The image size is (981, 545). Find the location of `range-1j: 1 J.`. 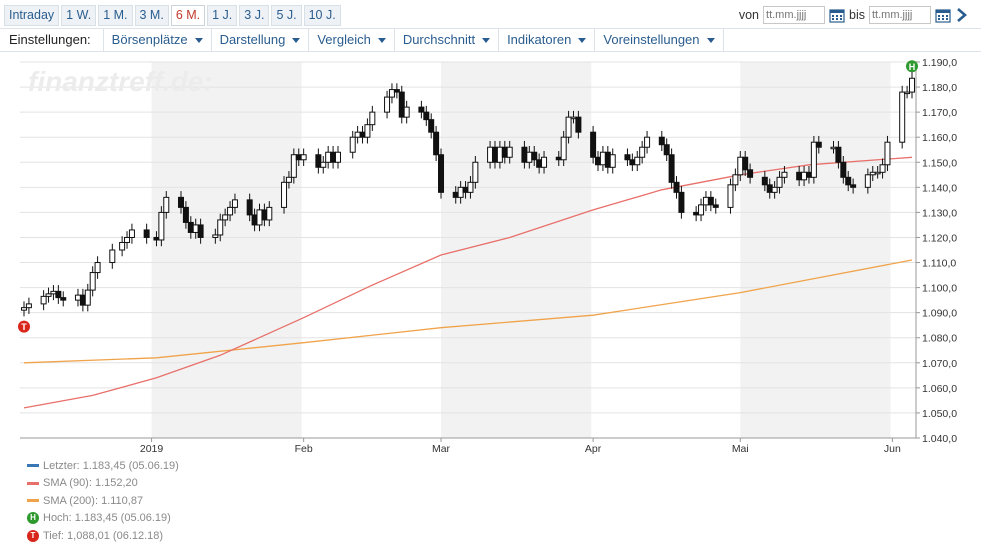

range-1j: 1 J. is located at coordinates (222, 15).